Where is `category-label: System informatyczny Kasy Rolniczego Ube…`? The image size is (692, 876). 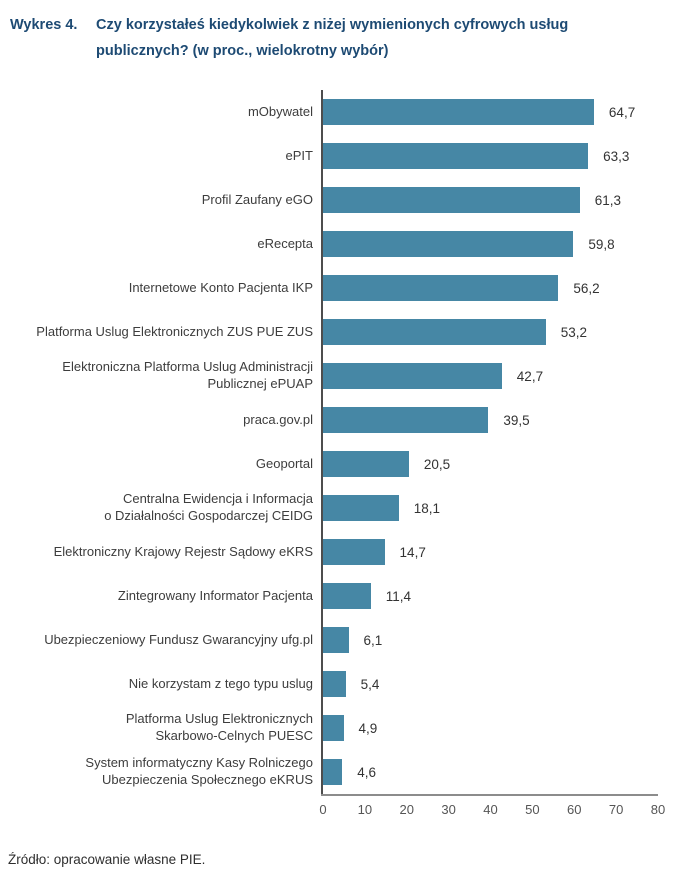 category-label: System informatyczny Kasy Rolniczego Ube… is located at coordinates (199, 771).